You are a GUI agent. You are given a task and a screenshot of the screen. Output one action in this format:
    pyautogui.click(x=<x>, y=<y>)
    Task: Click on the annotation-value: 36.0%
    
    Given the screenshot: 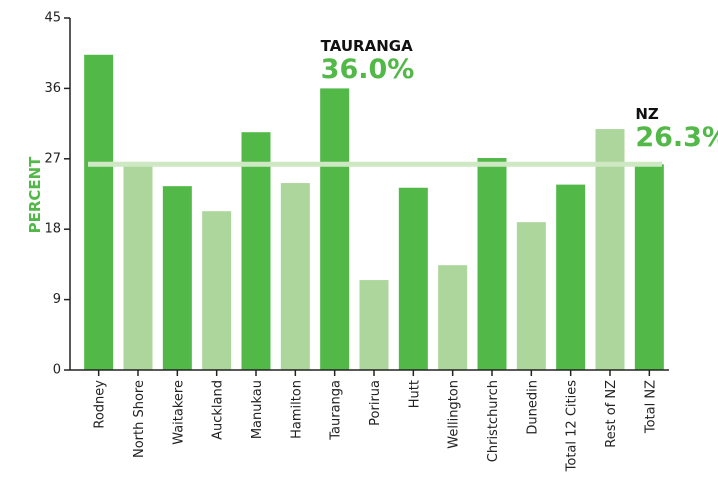 What is the action you would take?
    pyautogui.click(x=368, y=69)
    